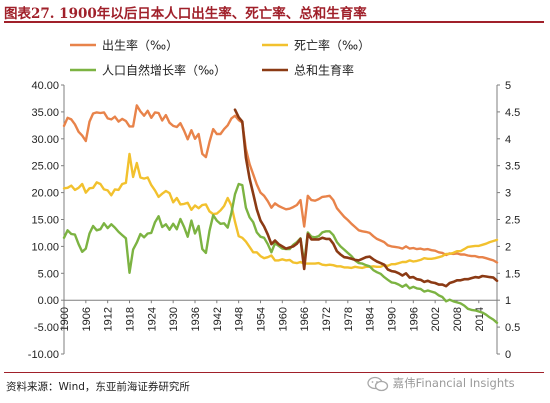 This screenshot has width=550, height=403. I want to click on y-left-tick-label: 0.00, so click(48, 301).